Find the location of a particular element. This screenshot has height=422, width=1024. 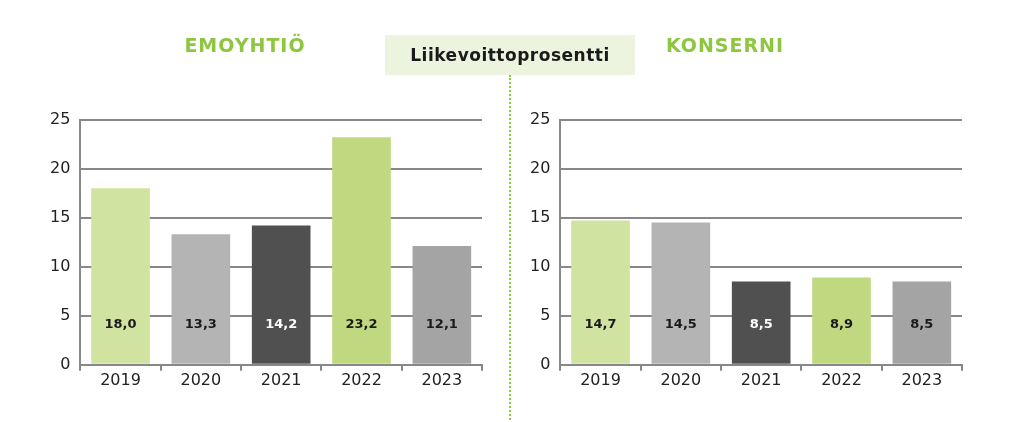

data-label: 13,3 is located at coordinates (200, 324).